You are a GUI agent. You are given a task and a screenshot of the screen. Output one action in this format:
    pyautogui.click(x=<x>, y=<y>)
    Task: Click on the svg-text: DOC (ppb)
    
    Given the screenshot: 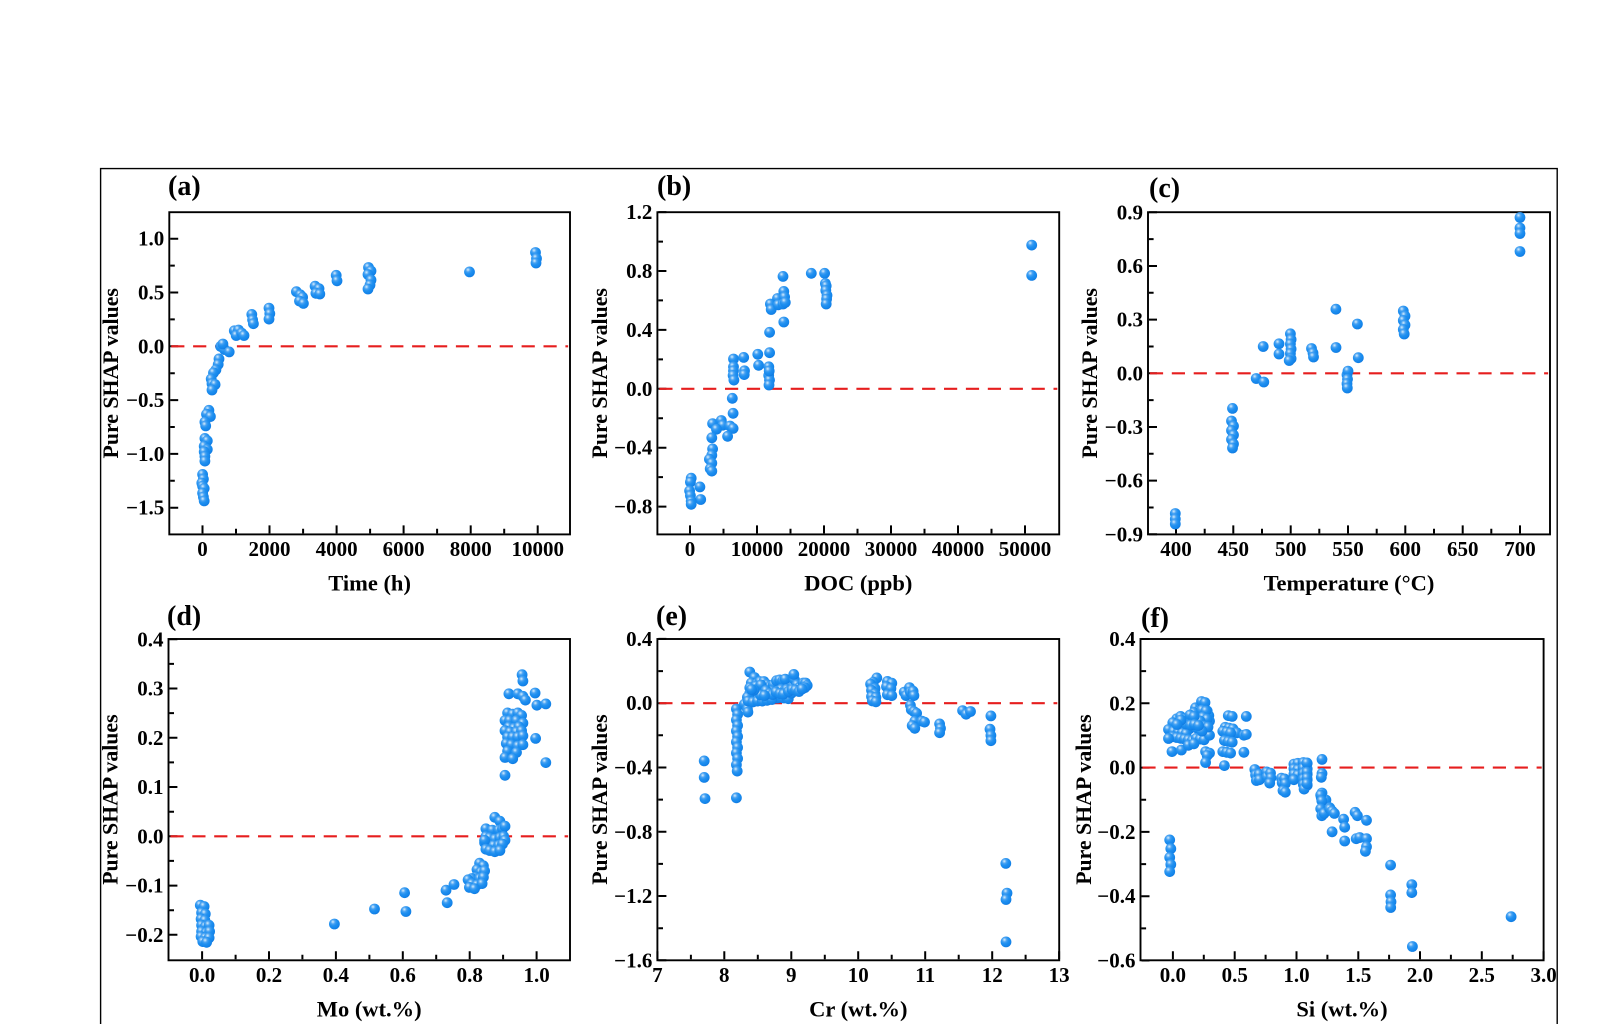 What is the action you would take?
    pyautogui.click(x=858, y=582)
    